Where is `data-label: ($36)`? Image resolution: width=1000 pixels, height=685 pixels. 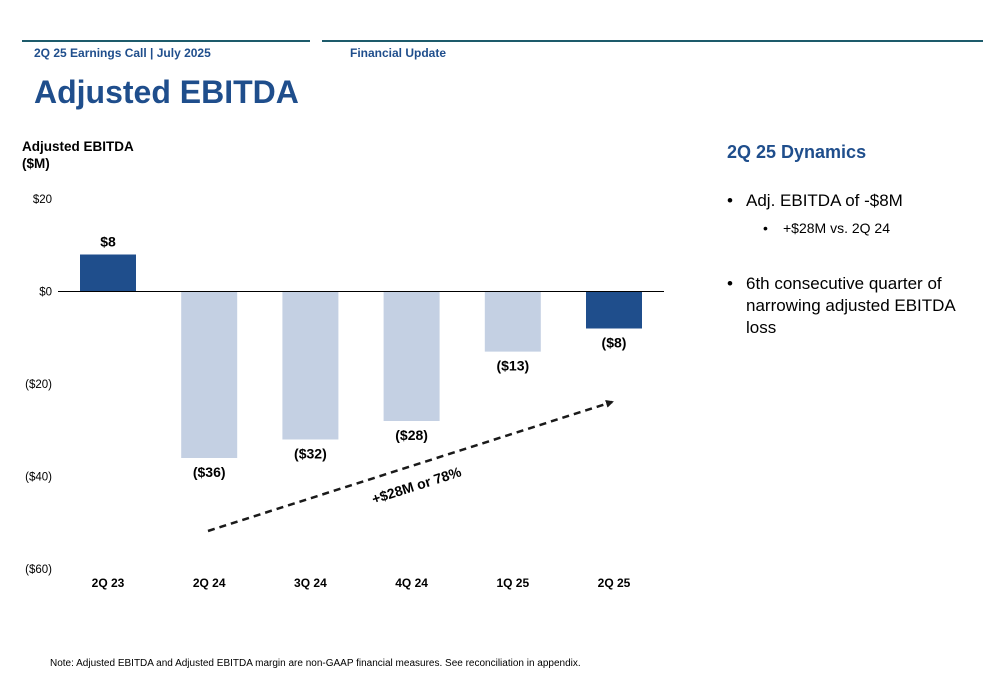 data-label: ($36) is located at coordinates (209, 472).